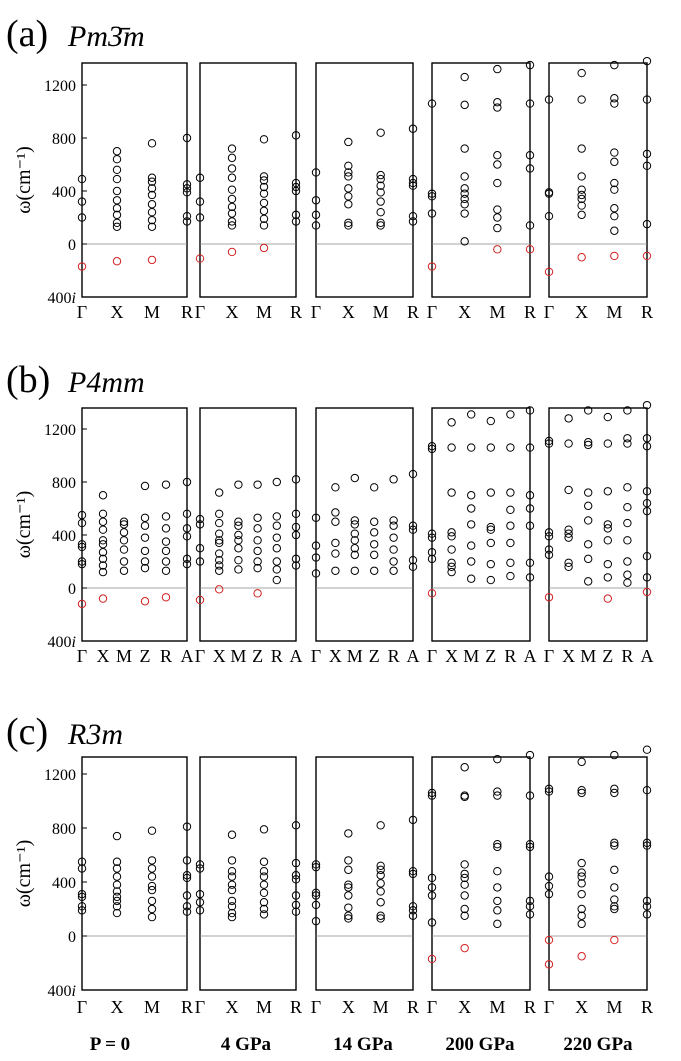 The width and height of the screenshot is (681, 1061). What do you see at coordinates (413, 656) in the screenshot?
I see `k-point-label: A` at bounding box center [413, 656].